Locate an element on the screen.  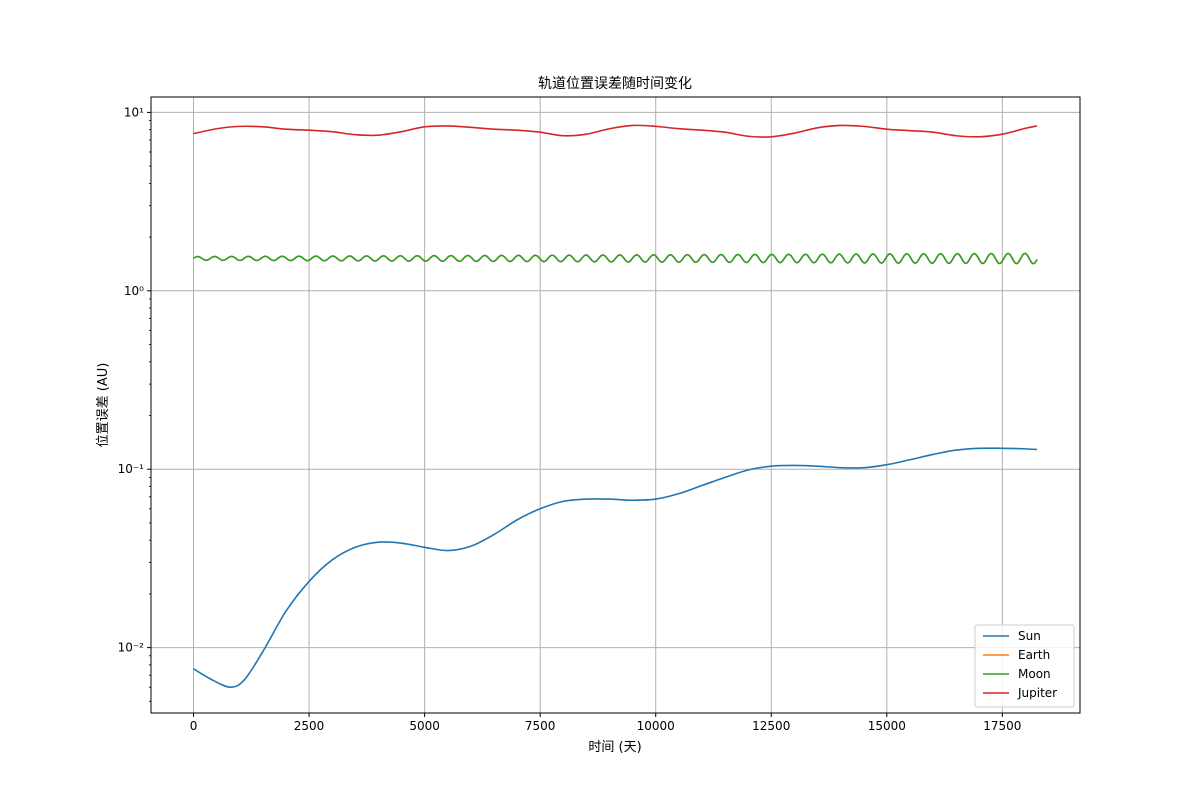
chart-title: 轨道位置误差随时间变化 is located at coordinates (615, 84).